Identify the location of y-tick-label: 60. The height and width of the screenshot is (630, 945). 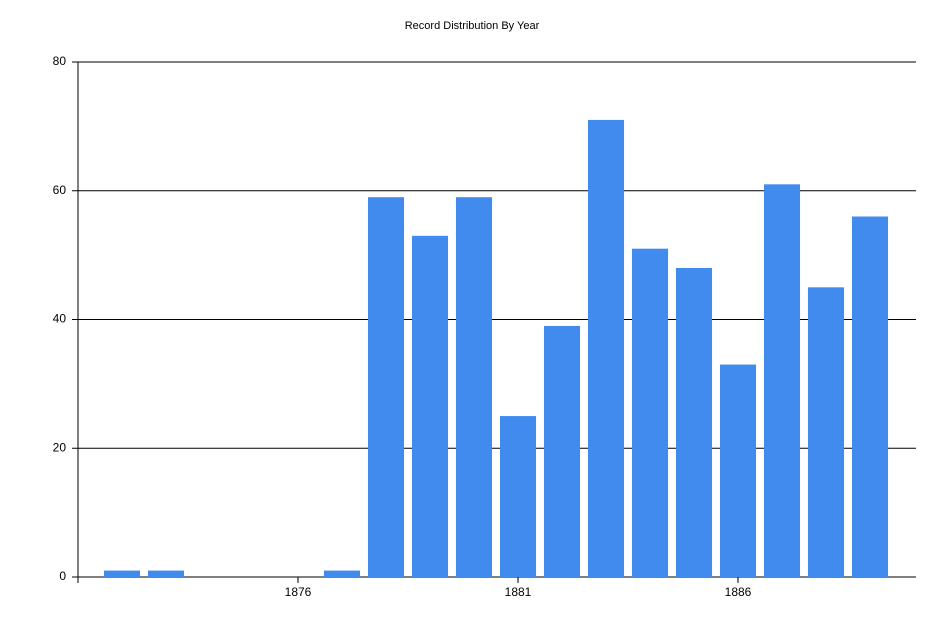
(60, 190).